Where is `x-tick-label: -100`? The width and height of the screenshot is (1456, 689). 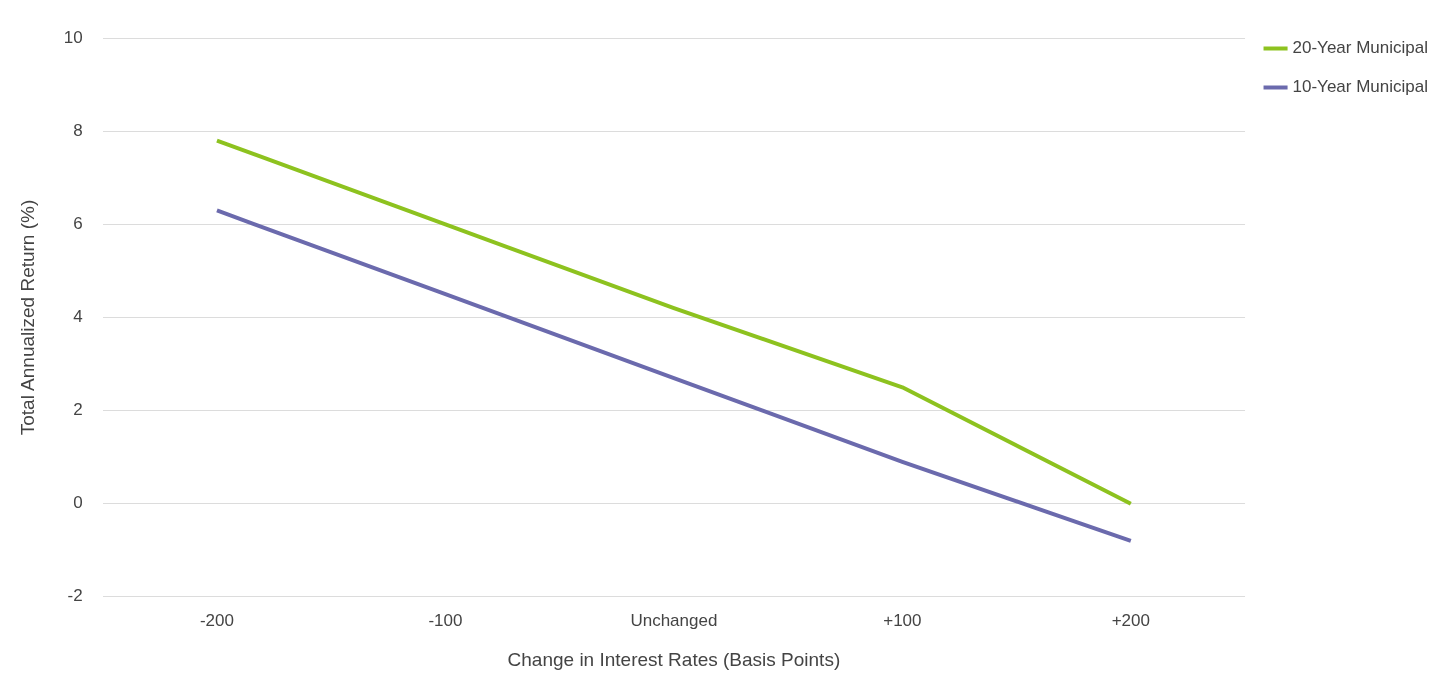 x-tick-label: -100 is located at coordinates (445, 620).